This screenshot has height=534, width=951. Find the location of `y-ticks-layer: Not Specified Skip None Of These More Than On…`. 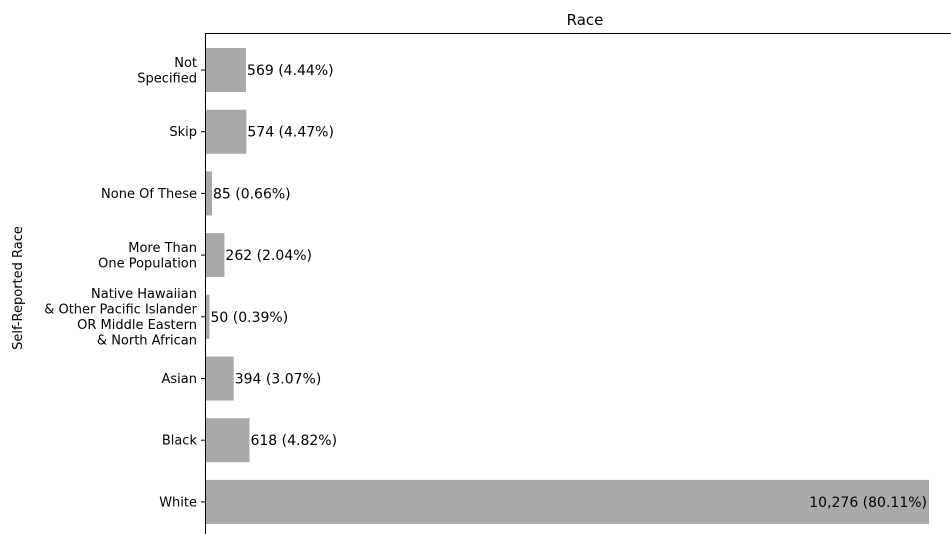

y-ticks-layer: Not Specified Skip None Of These More Than On… is located at coordinates (125, 283).